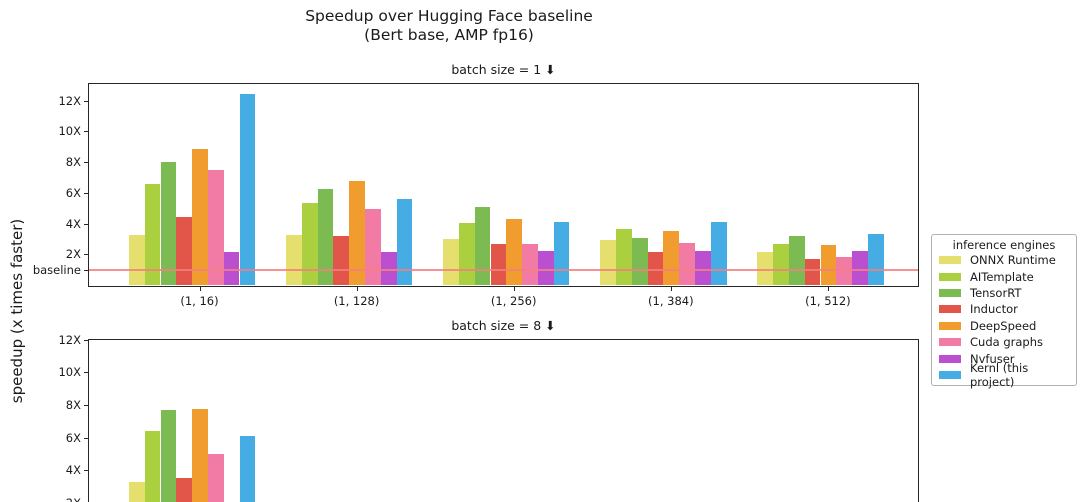 This screenshot has width=1080, height=502. What do you see at coordinates (1004, 375) in the screenshot?
I see `legend-entry: Kernl (this project)` at bounding box center [1004, 375].